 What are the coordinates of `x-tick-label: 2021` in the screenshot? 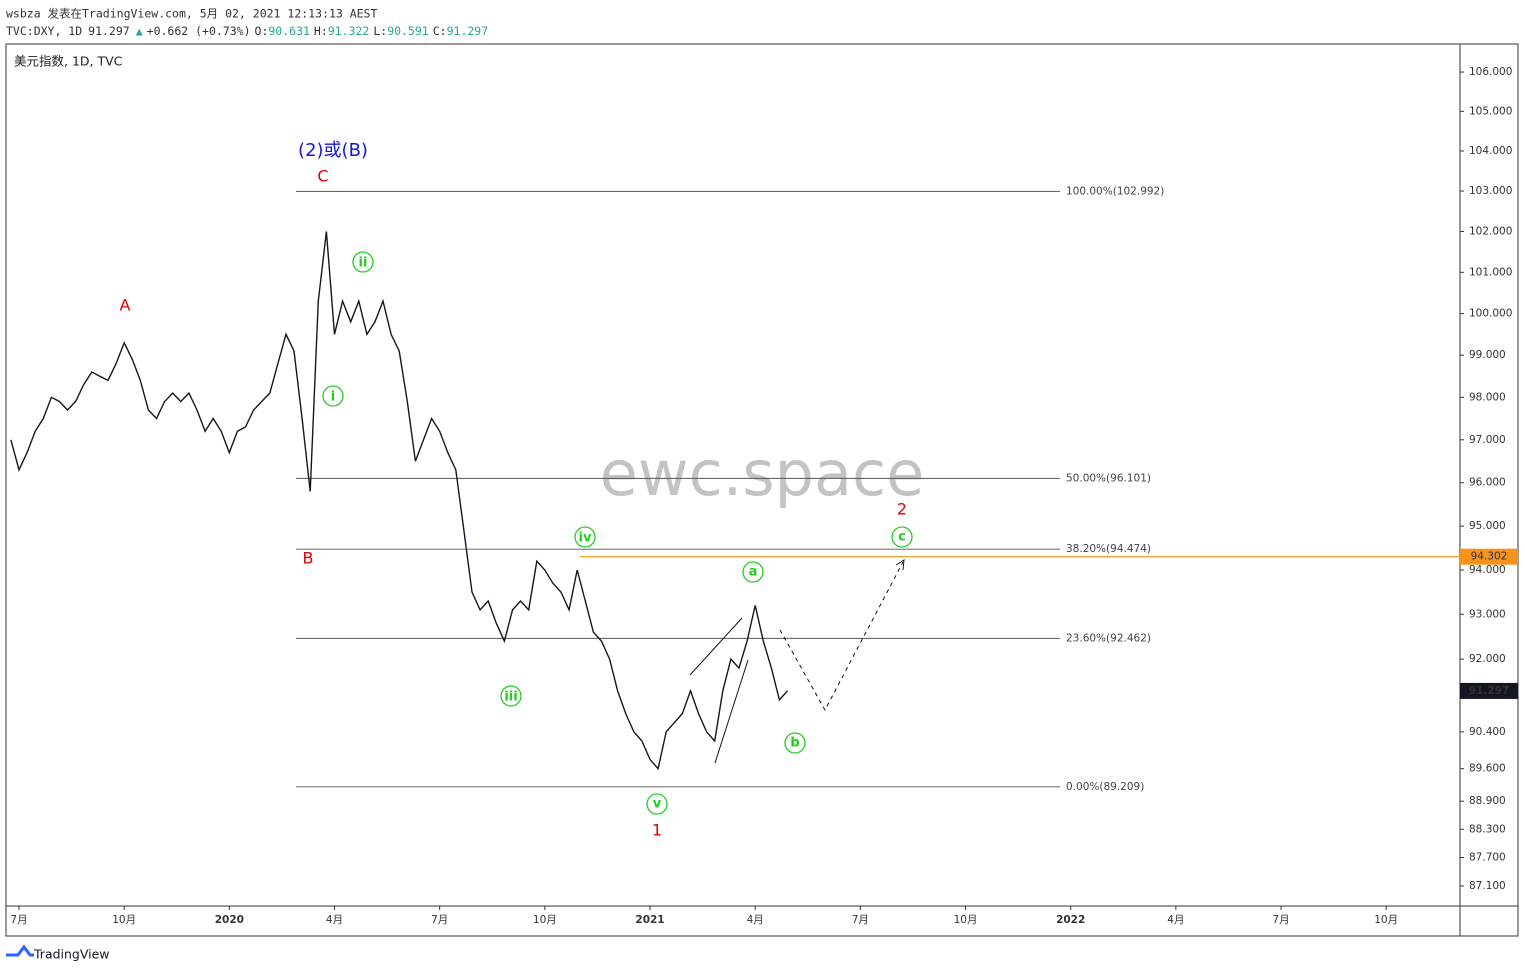 It's located at (649, 920).